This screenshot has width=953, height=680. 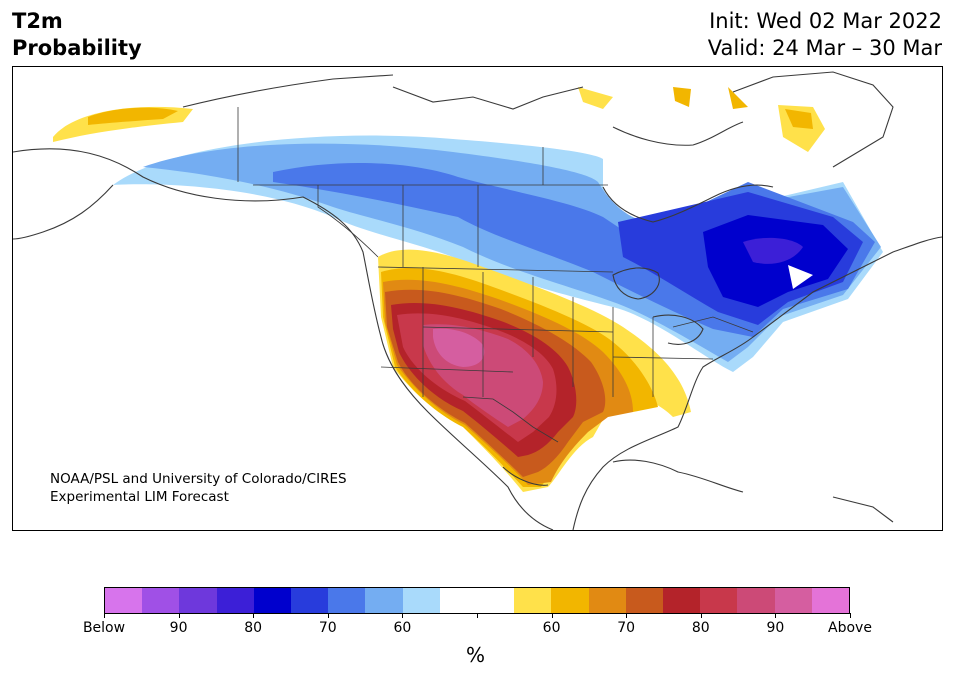 I want to click on init-date: Init: Wed 02 Mar 2022, so click(x=825, y=21).